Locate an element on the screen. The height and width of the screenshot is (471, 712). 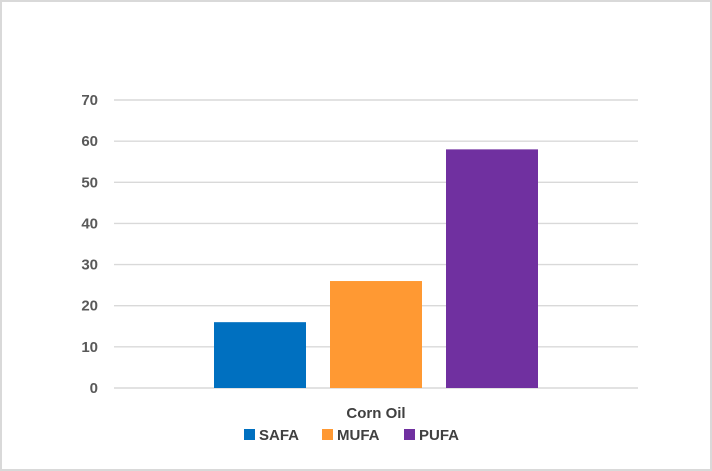
legend-item-pufa: PUFA is located at coordinates (431, 435).